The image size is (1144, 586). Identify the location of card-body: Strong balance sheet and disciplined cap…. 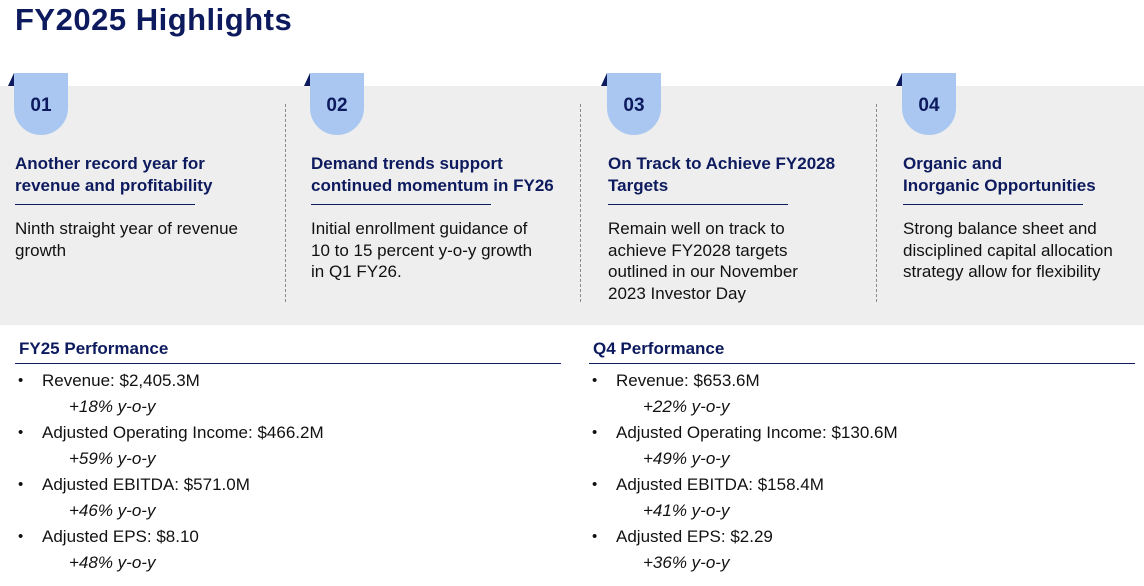
(1008, 250).